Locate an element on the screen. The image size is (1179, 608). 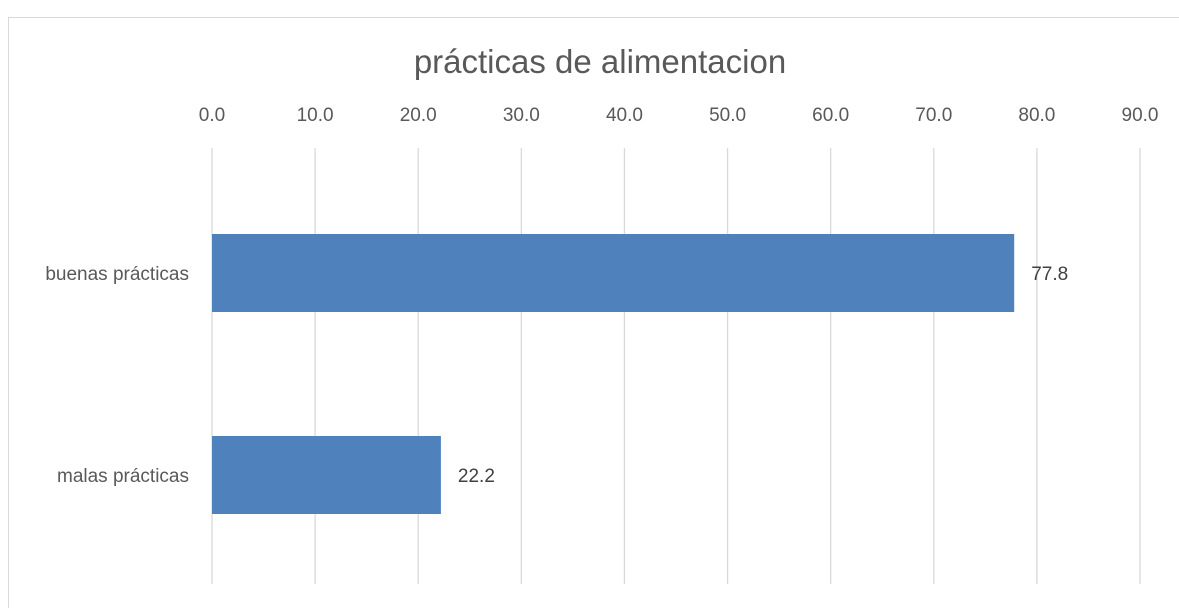
bar-buenas-practicas is located at coordinates (613, 273).